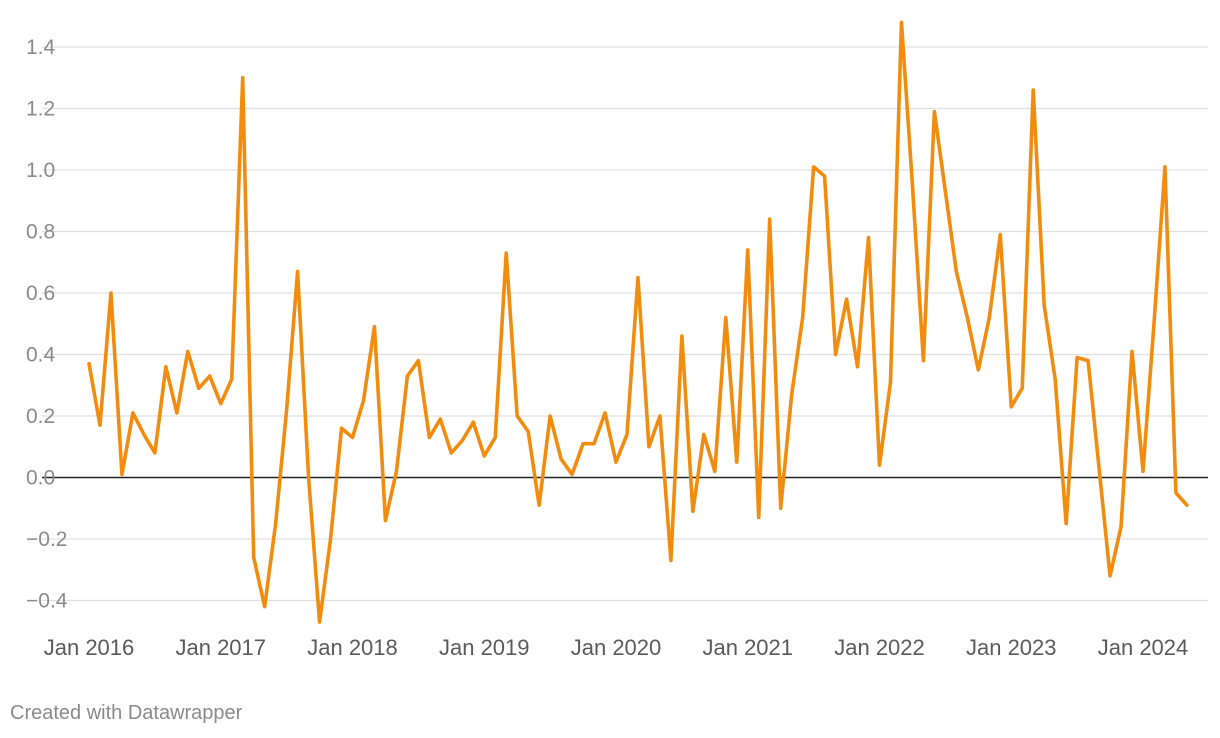 The height and width of the screenshot is (738, 1220). What do you see at coordinates (879, 647) in the screenshot?
I see `x-tick-label: Jan 2022` at bounding box center [879, 647].